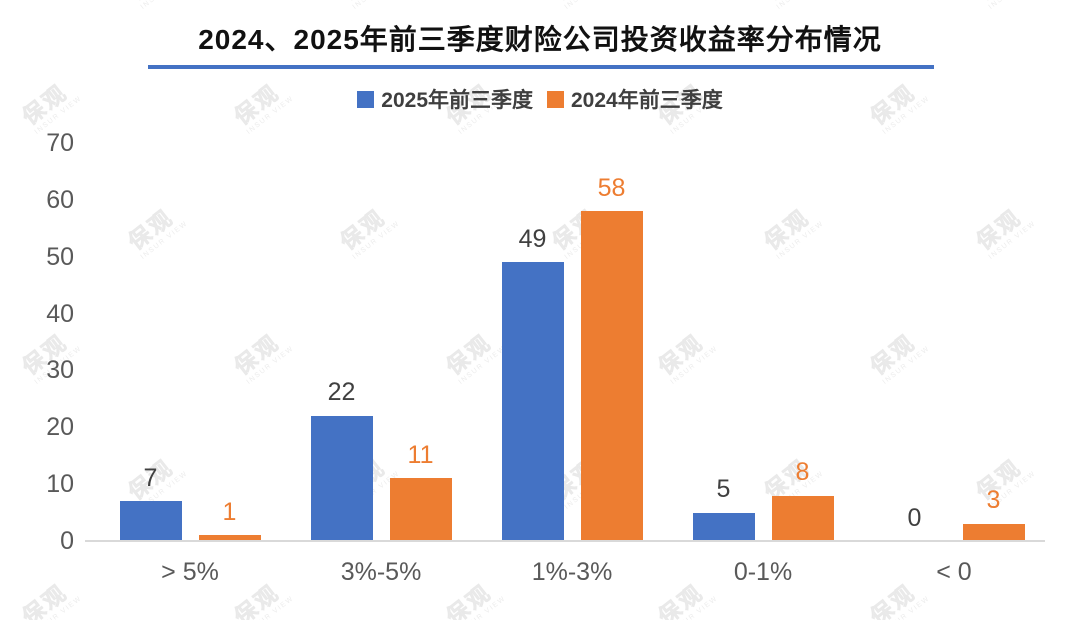 The height and width of the screenshot is (620, 1080). I want to click on y-tick-label: 30, so click(60, 370).